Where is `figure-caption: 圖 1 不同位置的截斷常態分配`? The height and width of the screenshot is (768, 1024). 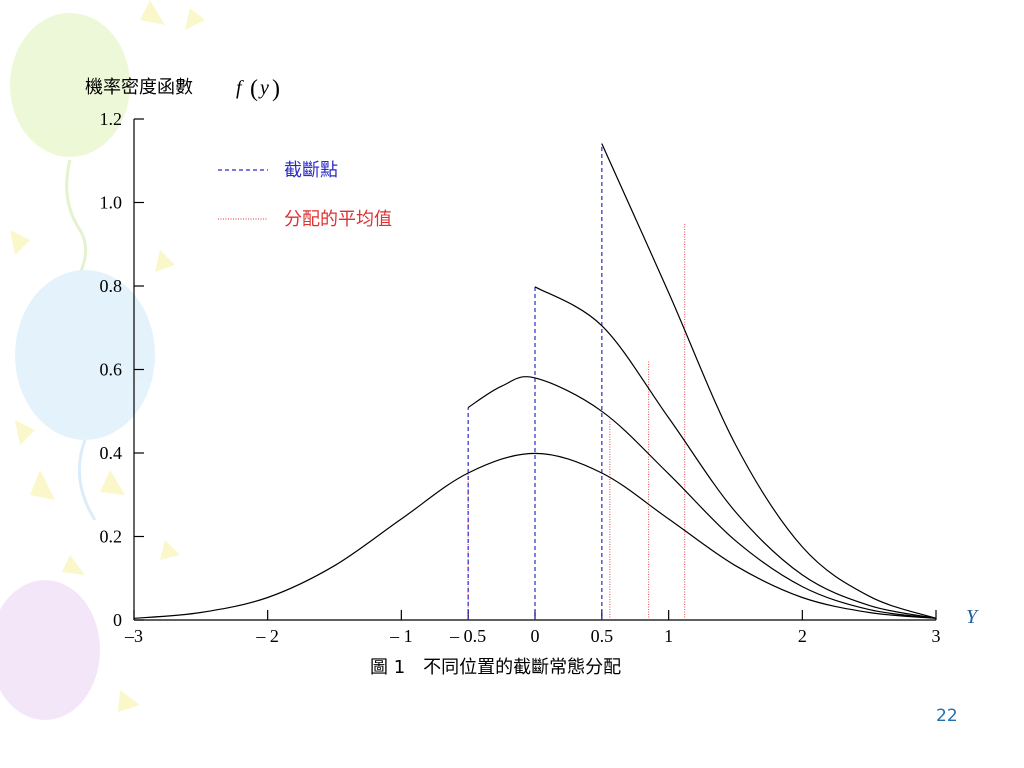
figure-caption: 圖 1 不同位置的截斷常態分配 is located at coordinates (495, 667).